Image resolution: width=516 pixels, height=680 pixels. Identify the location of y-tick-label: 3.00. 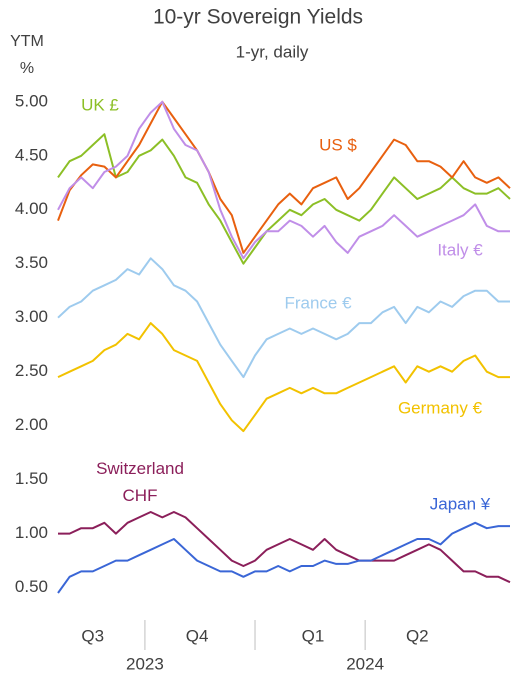
(31, 316).